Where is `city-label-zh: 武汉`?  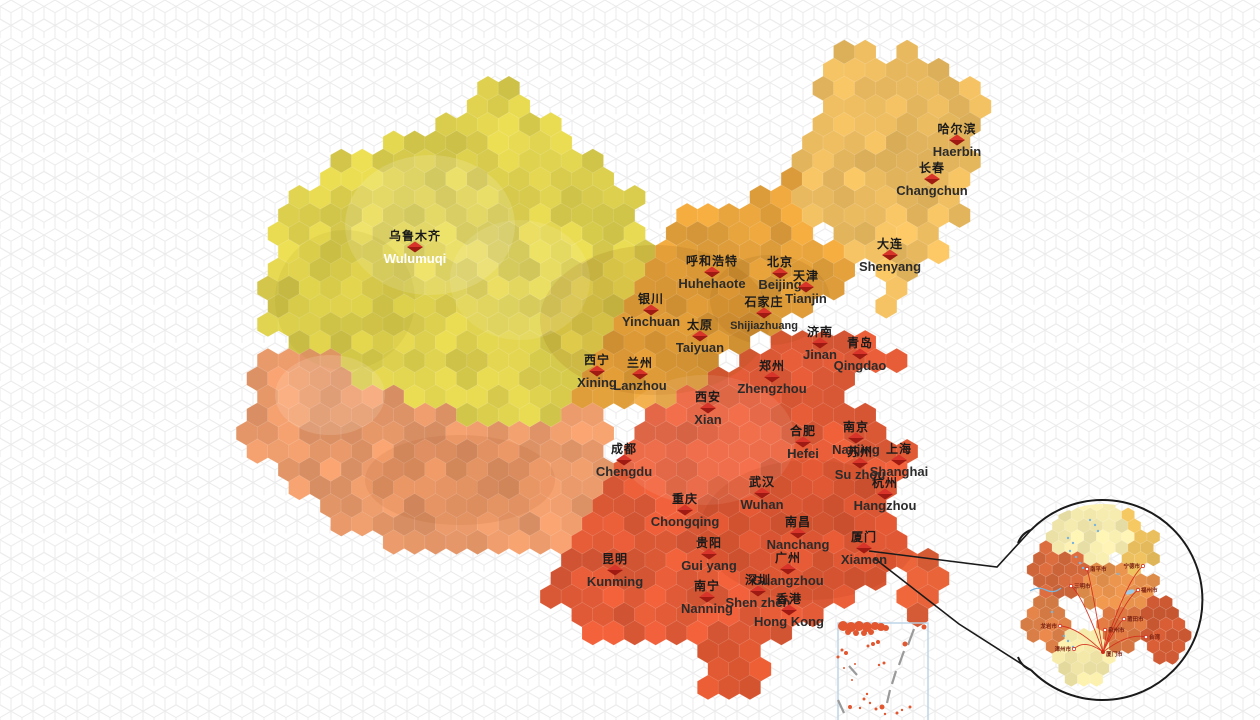
city-label-zh: 武汉 is located at coordinates (762, 481).